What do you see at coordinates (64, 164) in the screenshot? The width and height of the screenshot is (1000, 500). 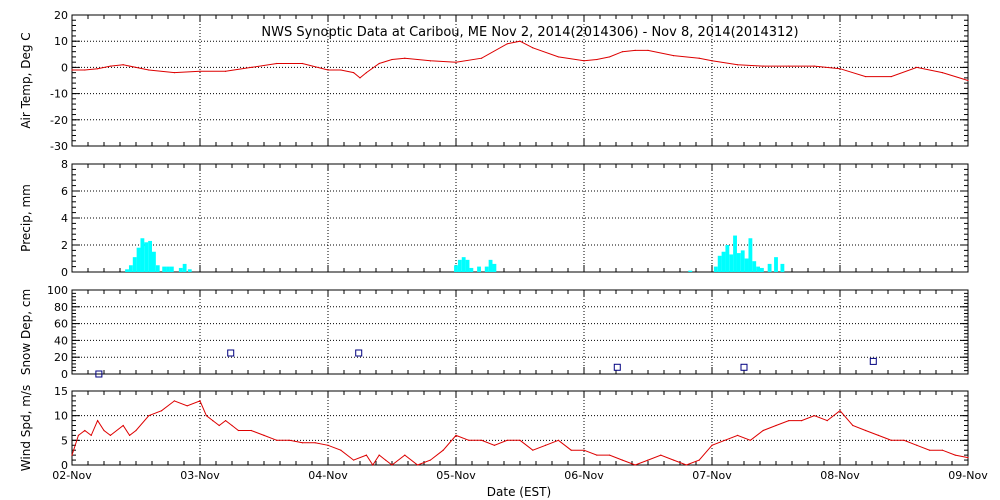 I see `y-tick-label: 8` at bounding box center [64, 164].